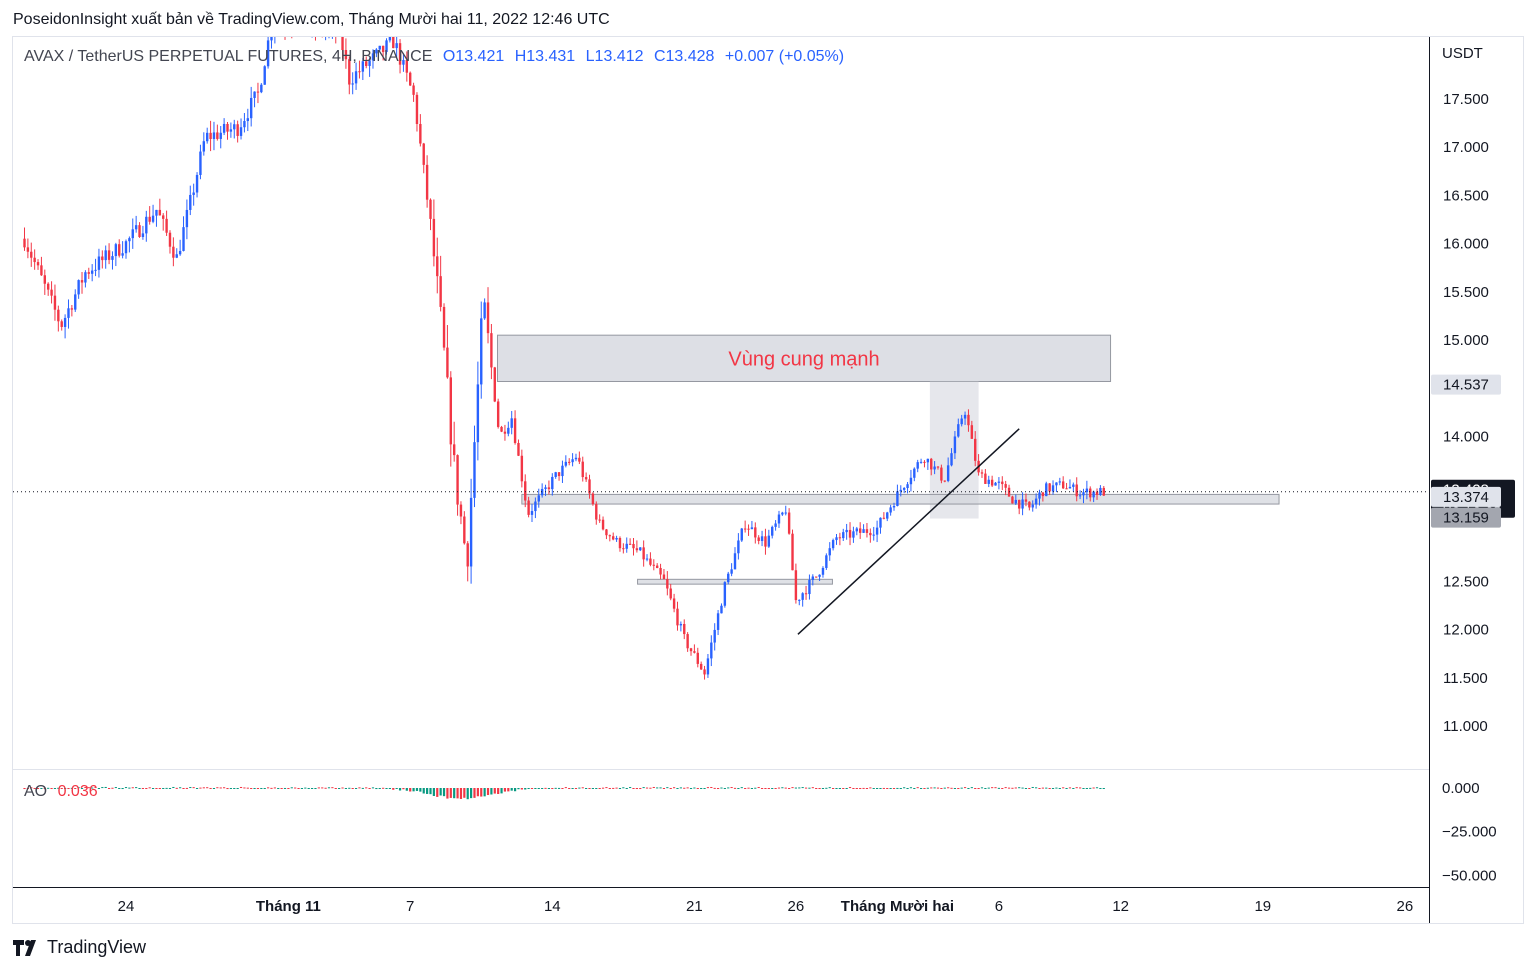 This screenshot has width=1536, height=971. What do you see at coordinates (796, 906) in the screenshot?
I see `time-tick-label: 26` at bounding box center [796, 906].